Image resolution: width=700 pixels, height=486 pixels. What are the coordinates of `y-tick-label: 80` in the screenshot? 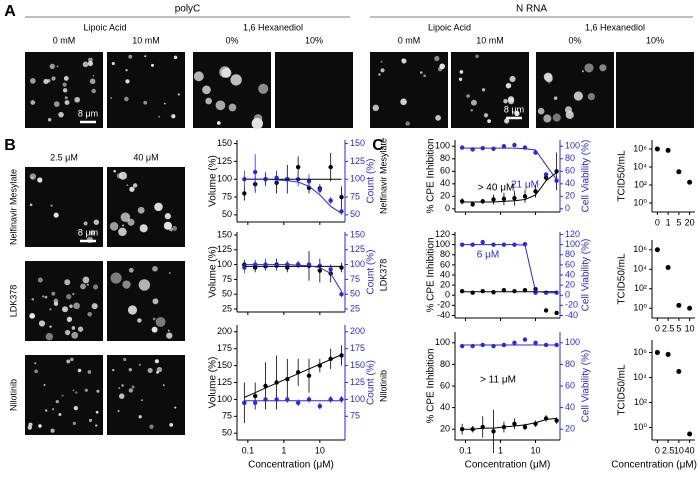 It's located at (445, 364).